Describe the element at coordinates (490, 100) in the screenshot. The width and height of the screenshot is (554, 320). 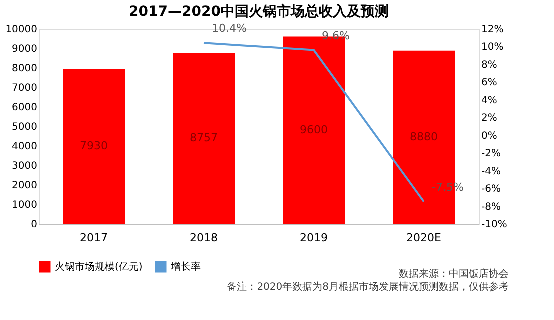
I see `y2-tick-label: 4%` at that location.